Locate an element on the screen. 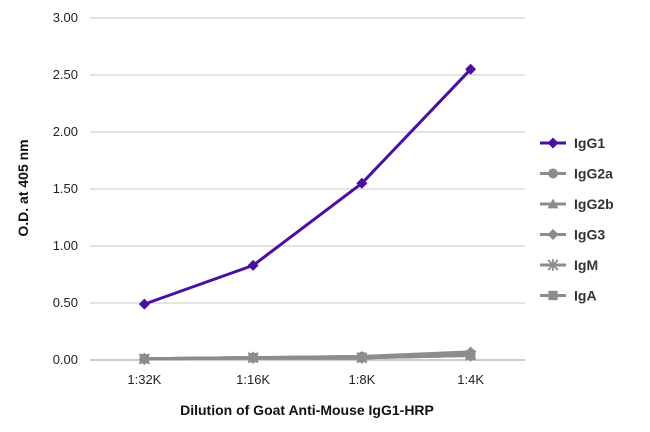 The image size is (650, 432). x-tick-label: 1:8K is located at coordinates (362, 379).